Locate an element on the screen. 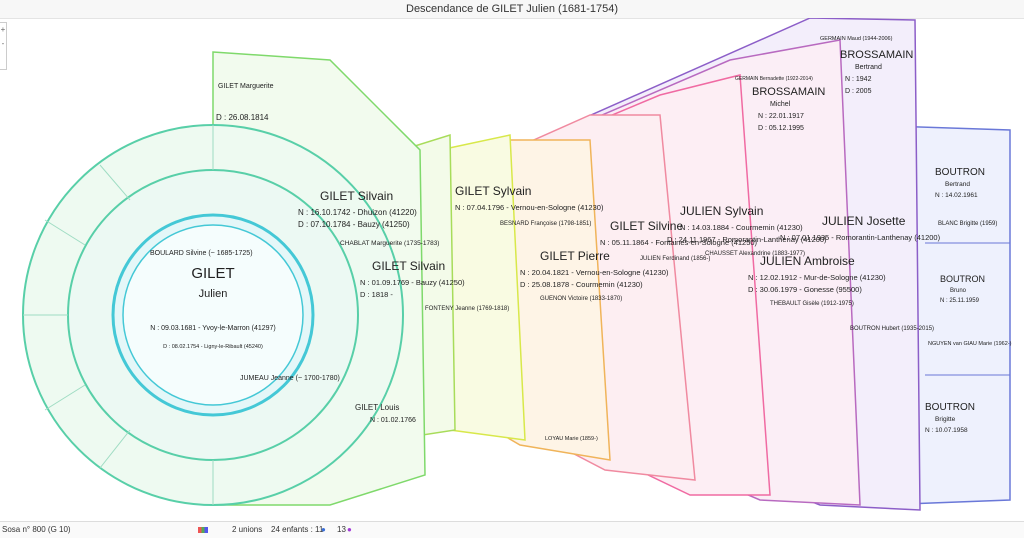 This screenshot has height=538, width=1024. gen9-side-child-given: Bertrand is located at coordinates (868, 67).